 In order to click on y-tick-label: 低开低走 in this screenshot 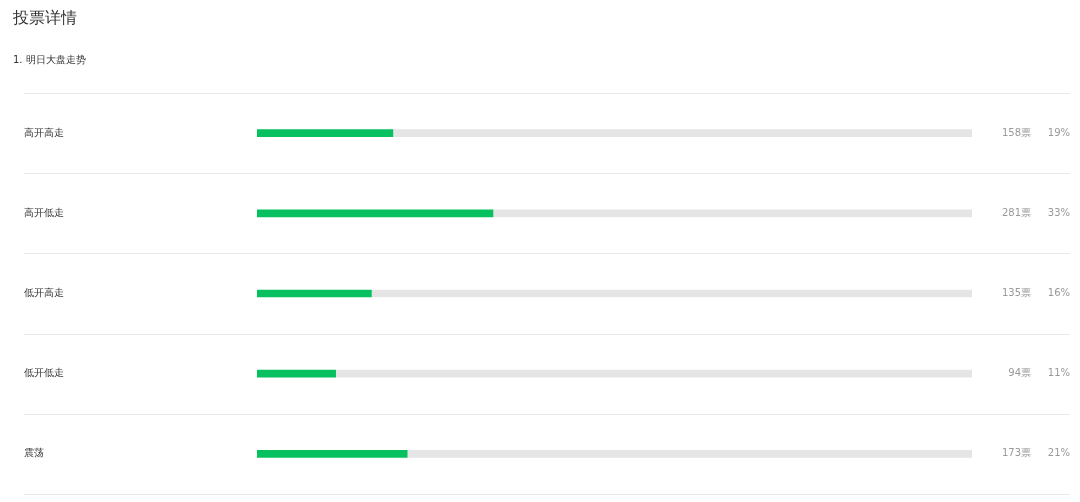, I will do `click(44, 373)`.